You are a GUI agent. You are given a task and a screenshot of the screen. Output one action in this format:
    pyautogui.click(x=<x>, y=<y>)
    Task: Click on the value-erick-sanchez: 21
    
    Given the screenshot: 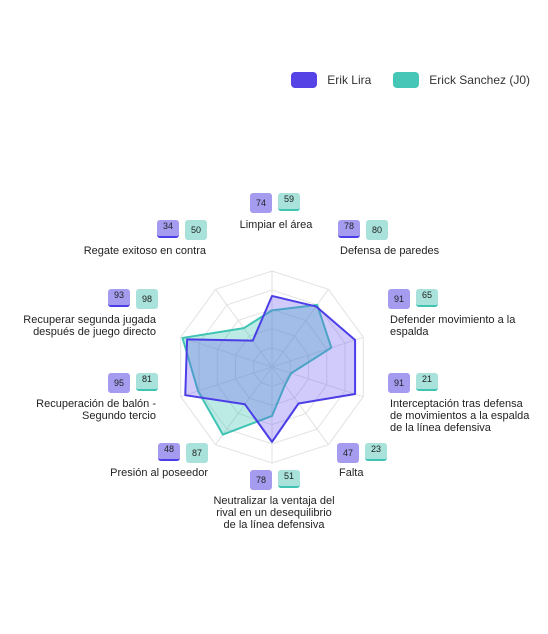 What is the action you would take?
    pyautogui.click(x=427, y=382)
    